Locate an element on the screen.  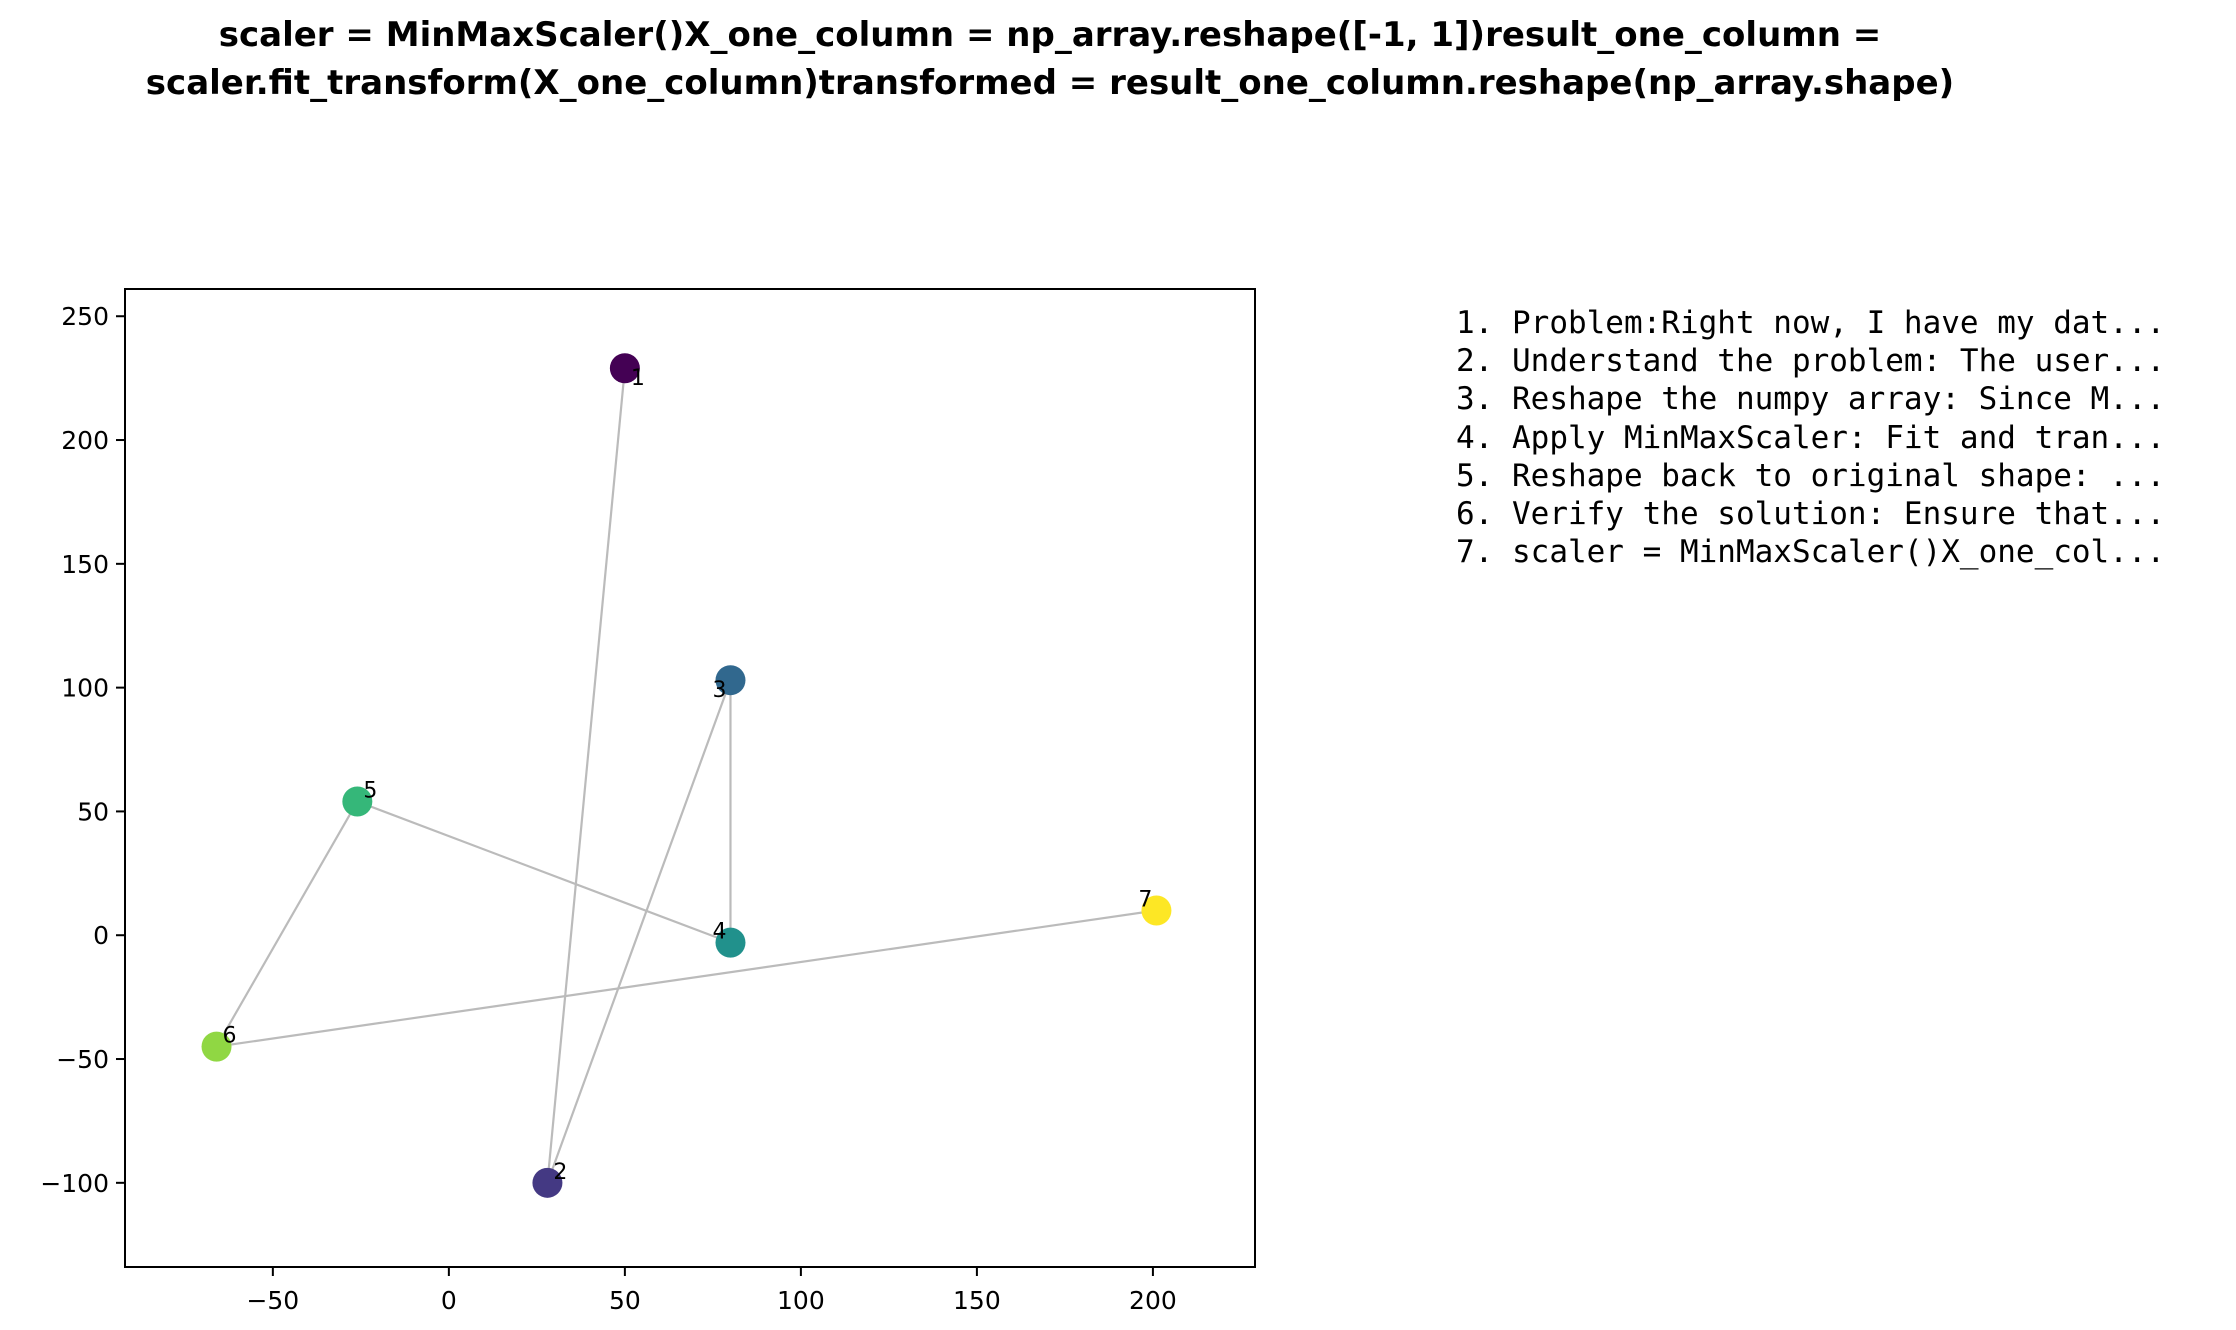
y-axis: −100 −50 0 50 100 150 200 250 is located at coordinates (82, 750).